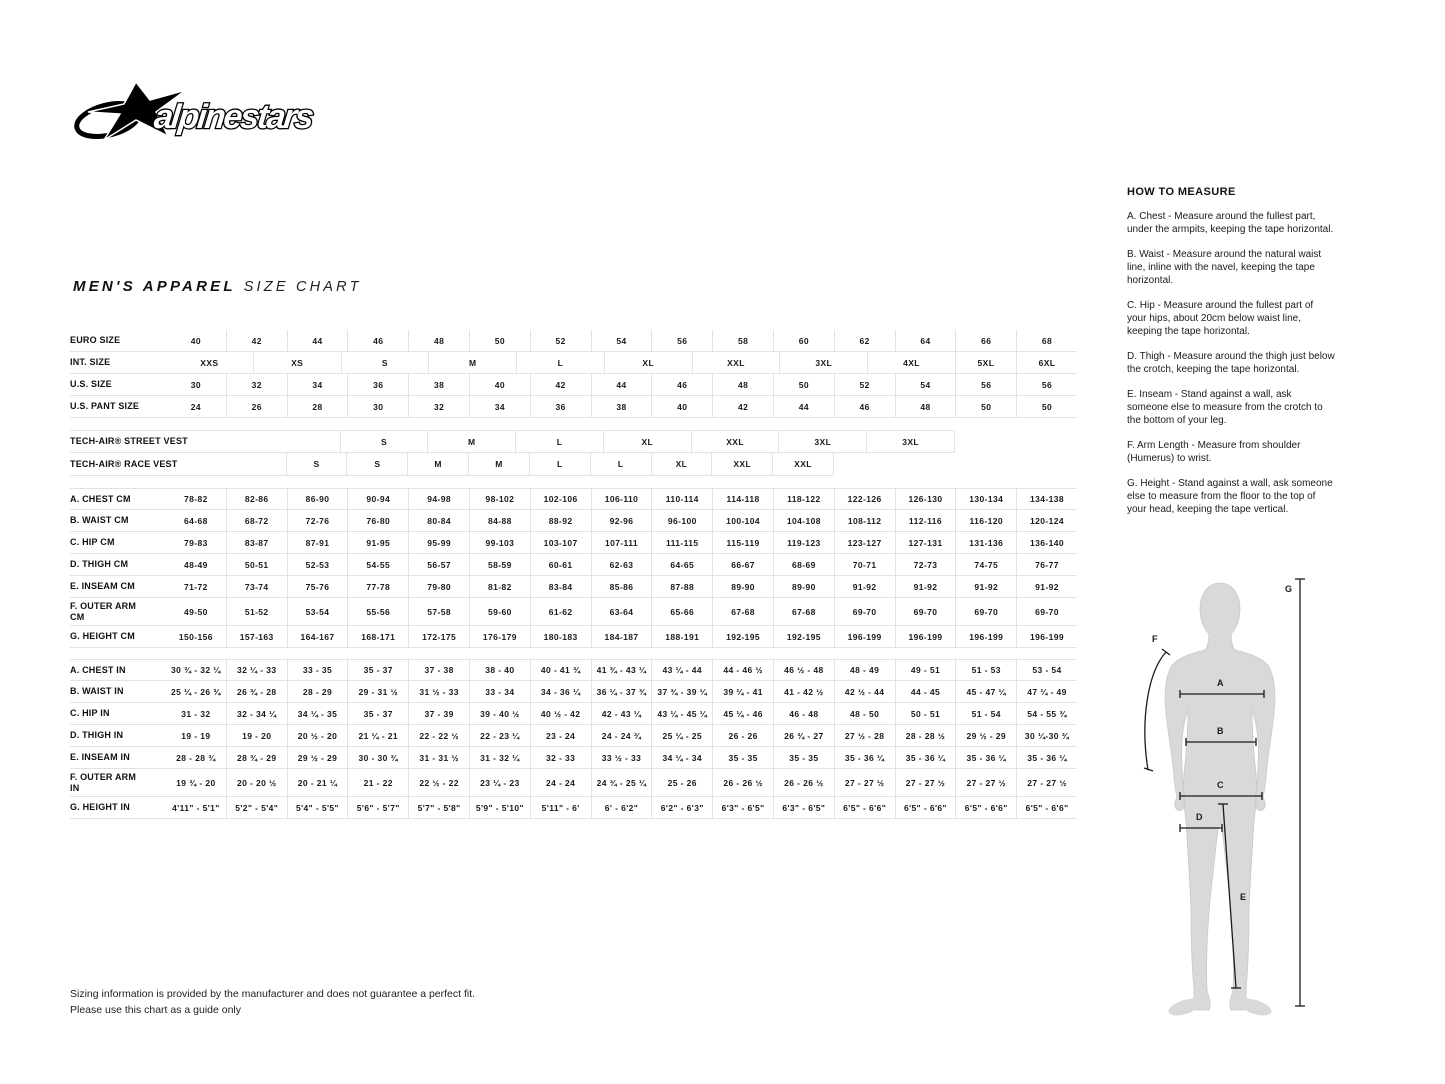  What do you see at coordinates (560, 564) in the screenshot?
I see `size-cell: 60-61` at bounding box center [560, 564].